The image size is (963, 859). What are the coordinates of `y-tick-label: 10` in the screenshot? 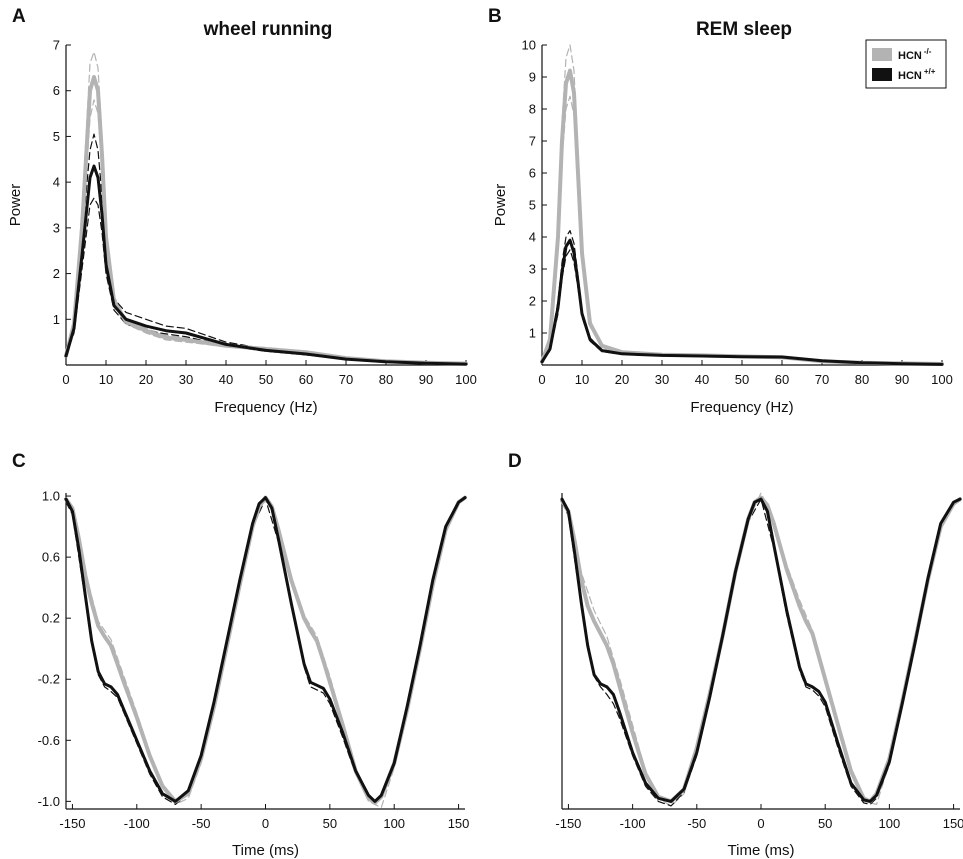 It's located at (529, 45).